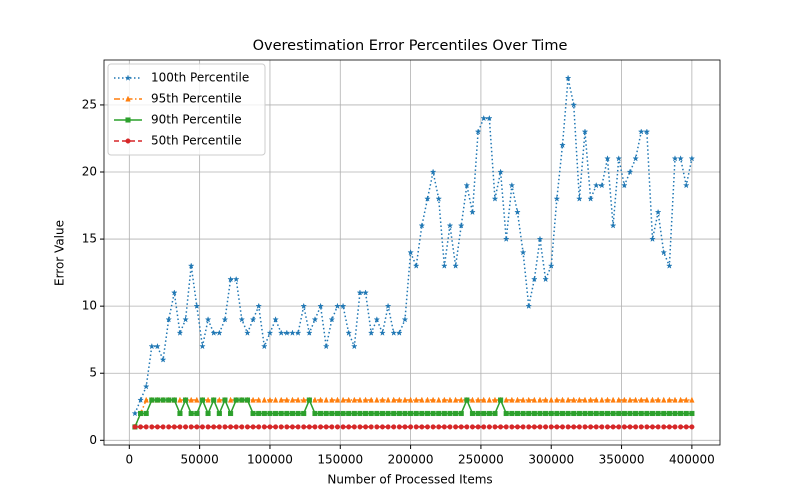 This screenshot has height=500, width=800. Describe the element at coordinates (409, 480) in the screenshot. I see `x-axis-label: Number of Processed Items` at that location.